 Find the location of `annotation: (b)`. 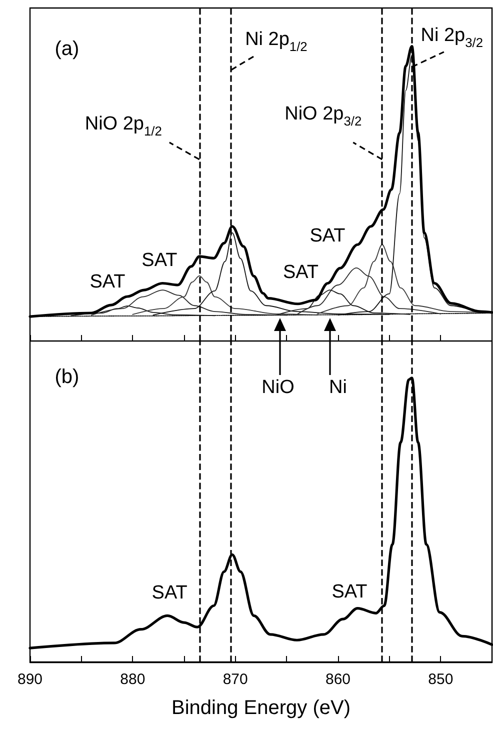

annotation: (b) is located at coordinates (67, 377).